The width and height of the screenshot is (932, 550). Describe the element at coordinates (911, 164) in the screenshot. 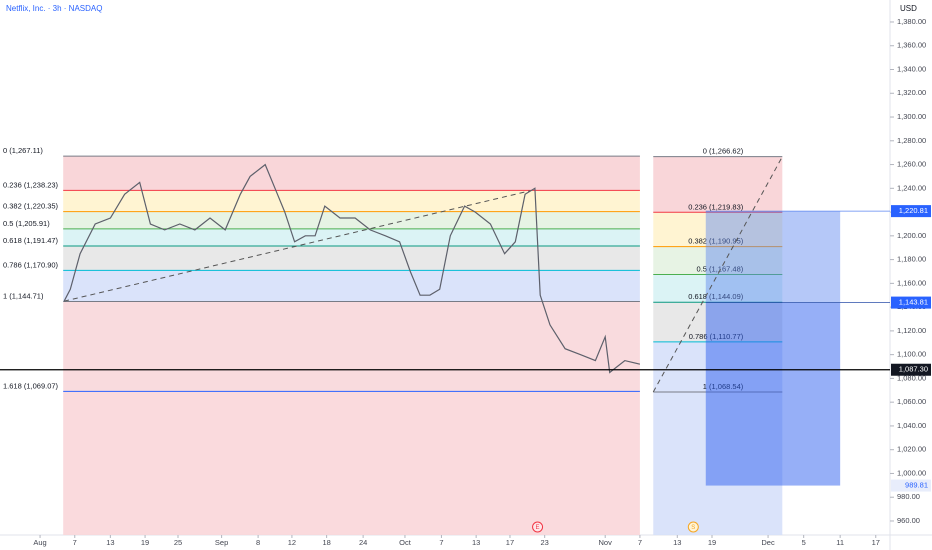

I see `y-tick-label: 1,260.00` at that location.